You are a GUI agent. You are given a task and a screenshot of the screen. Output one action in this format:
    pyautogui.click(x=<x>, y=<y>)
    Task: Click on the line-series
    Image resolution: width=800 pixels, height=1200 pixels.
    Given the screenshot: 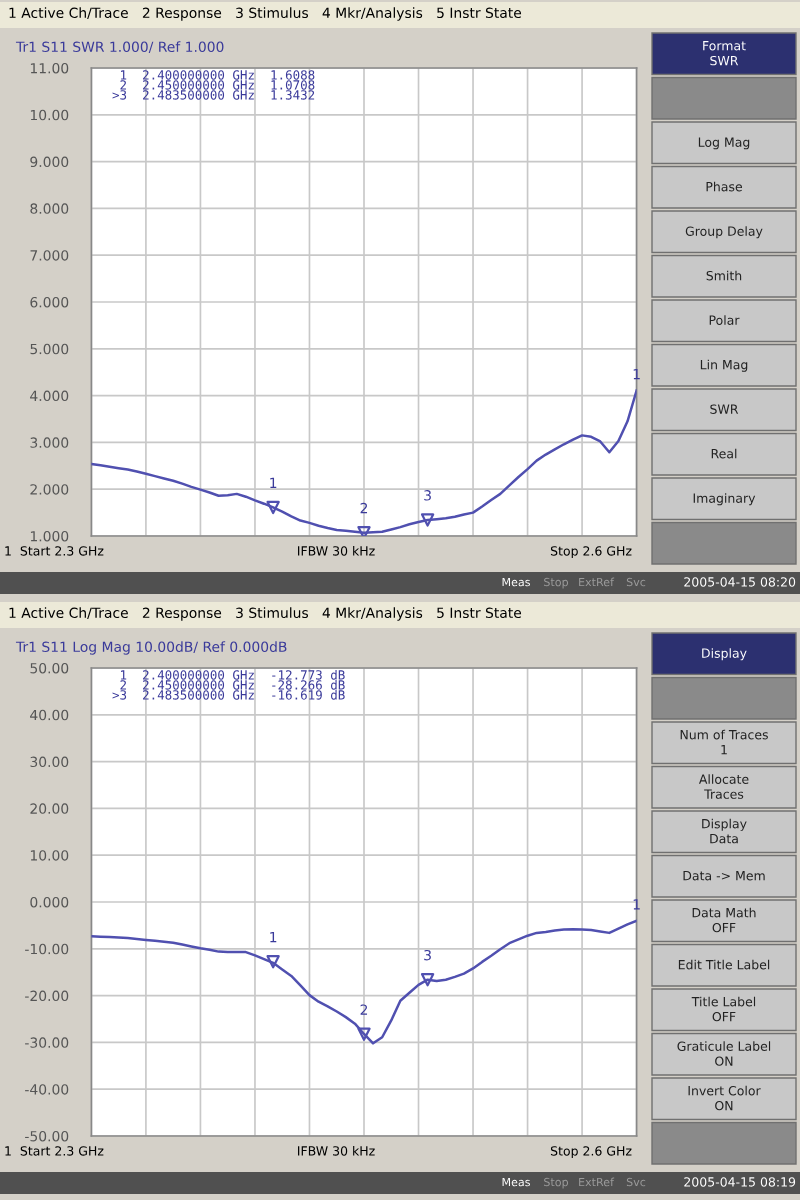 What is the action you would take?
    pyautogui.click(x=364, y=982)
    